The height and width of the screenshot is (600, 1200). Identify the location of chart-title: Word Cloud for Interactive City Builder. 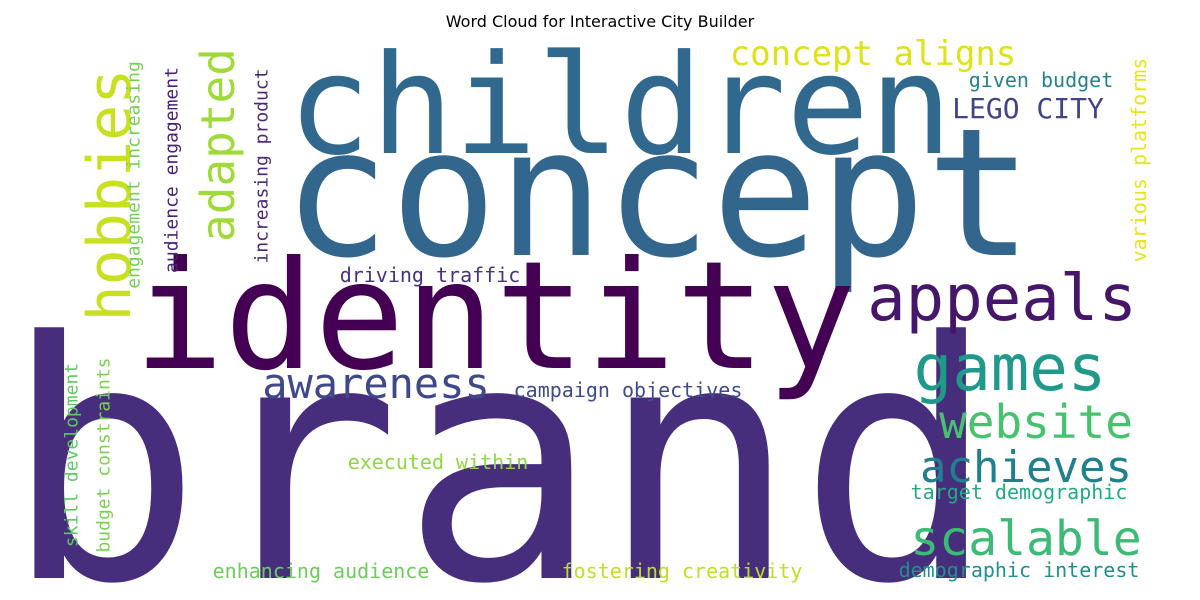
(600, 21).